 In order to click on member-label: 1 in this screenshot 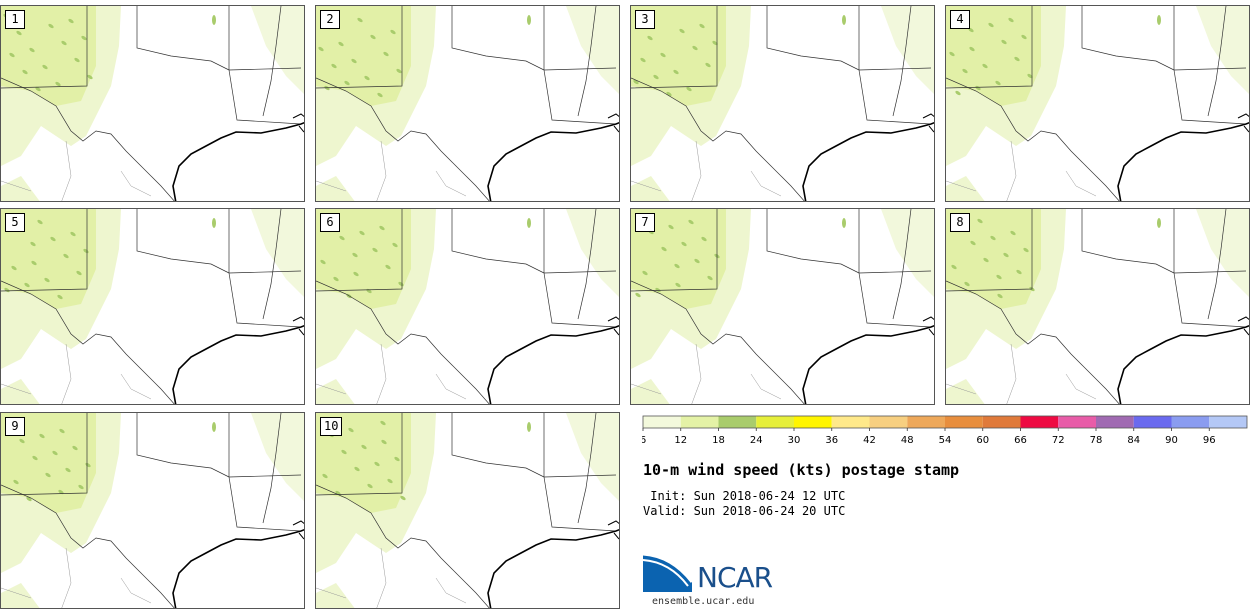, I will do `click(15, 19)`.